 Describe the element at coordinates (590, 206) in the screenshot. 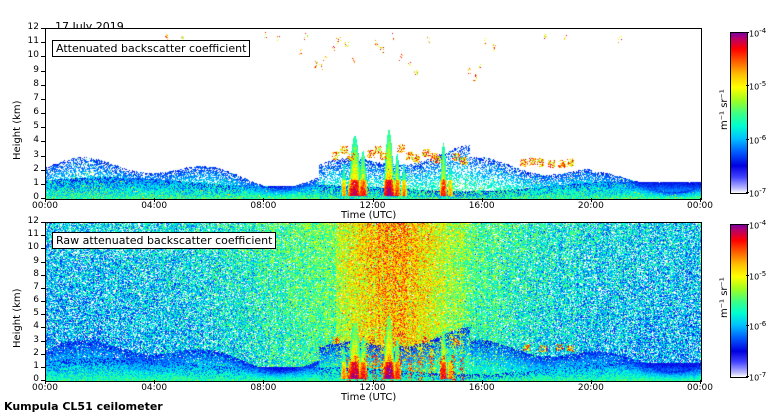

I see `x-tick-0-5: 20:00` at that location.